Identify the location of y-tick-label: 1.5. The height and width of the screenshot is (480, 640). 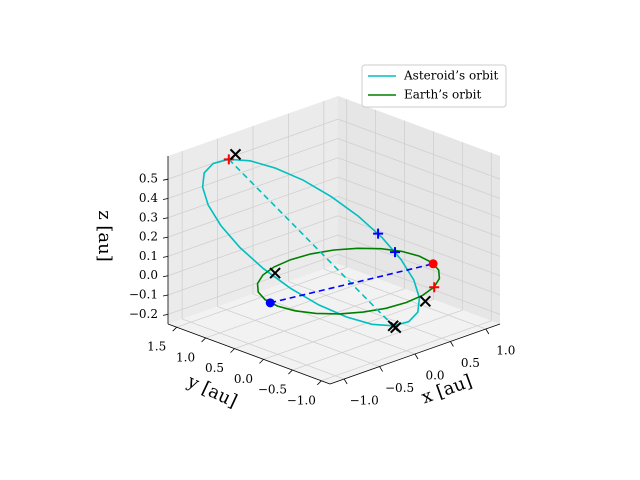
(156, 347).